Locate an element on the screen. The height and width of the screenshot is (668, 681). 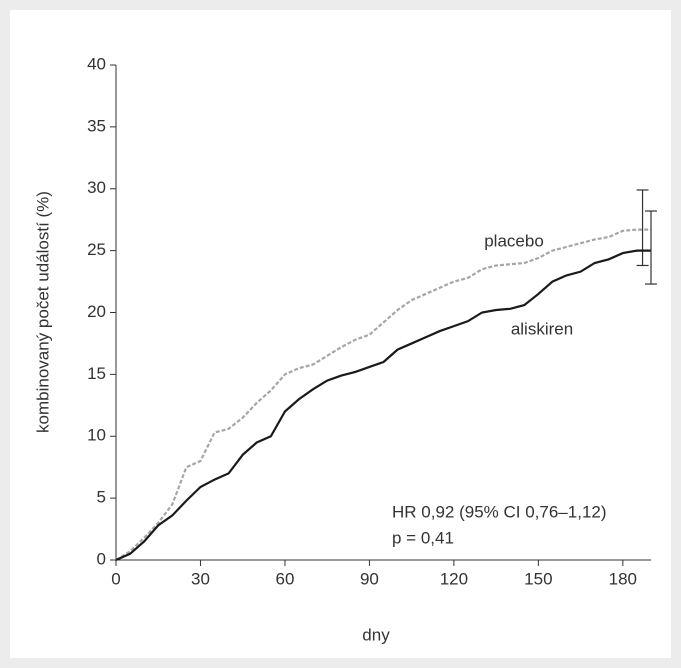
x-tick-label: 60 is located at coordinates (284, 578).